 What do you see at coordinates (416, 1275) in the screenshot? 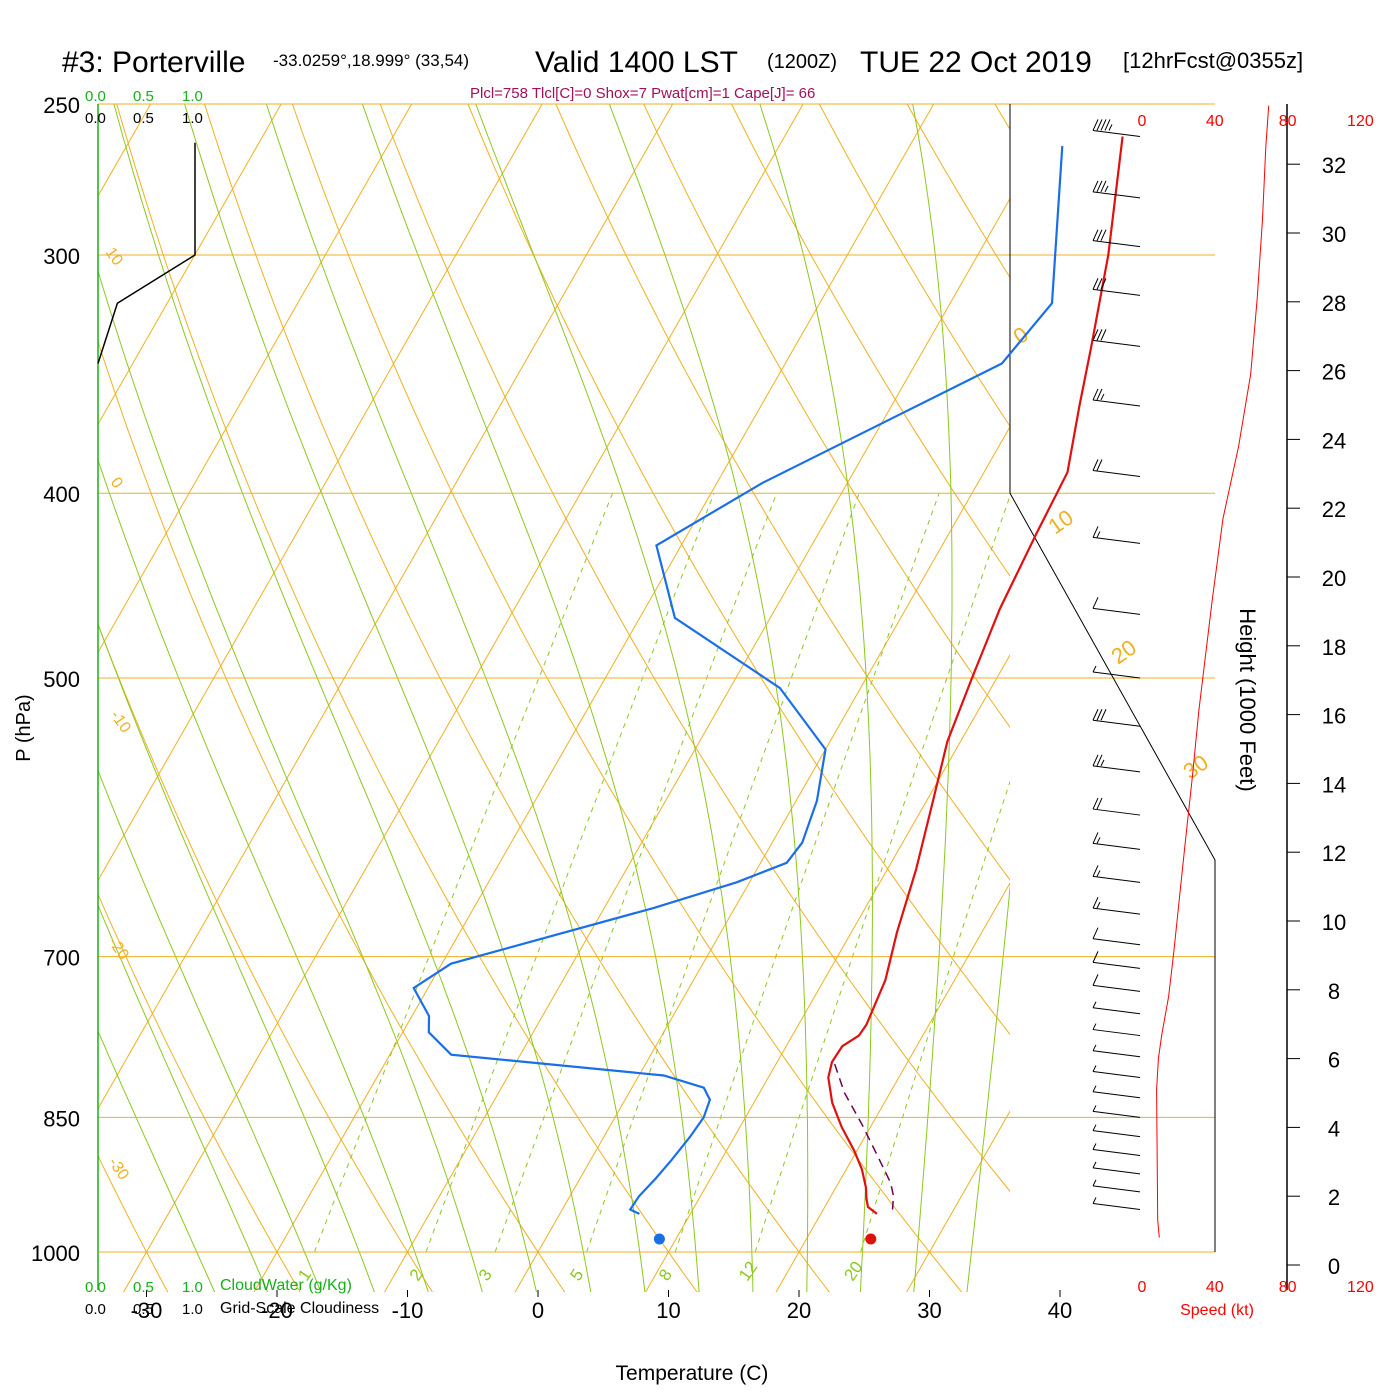
I see `mixing-ratio-tick-label: 2` at bounding box center [416, 1275].